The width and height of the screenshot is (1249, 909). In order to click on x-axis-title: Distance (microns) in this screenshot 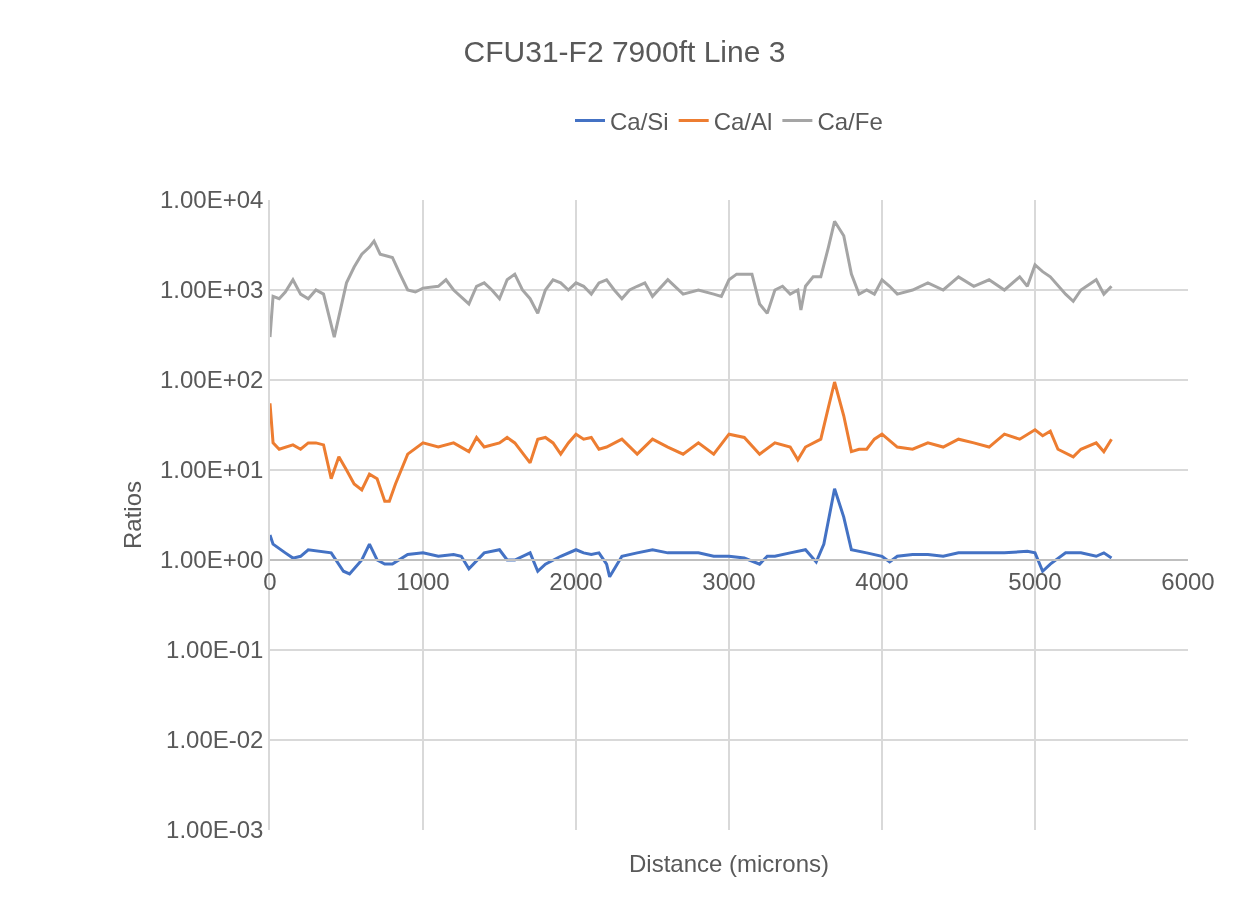, I will do `click(729, 863)`.